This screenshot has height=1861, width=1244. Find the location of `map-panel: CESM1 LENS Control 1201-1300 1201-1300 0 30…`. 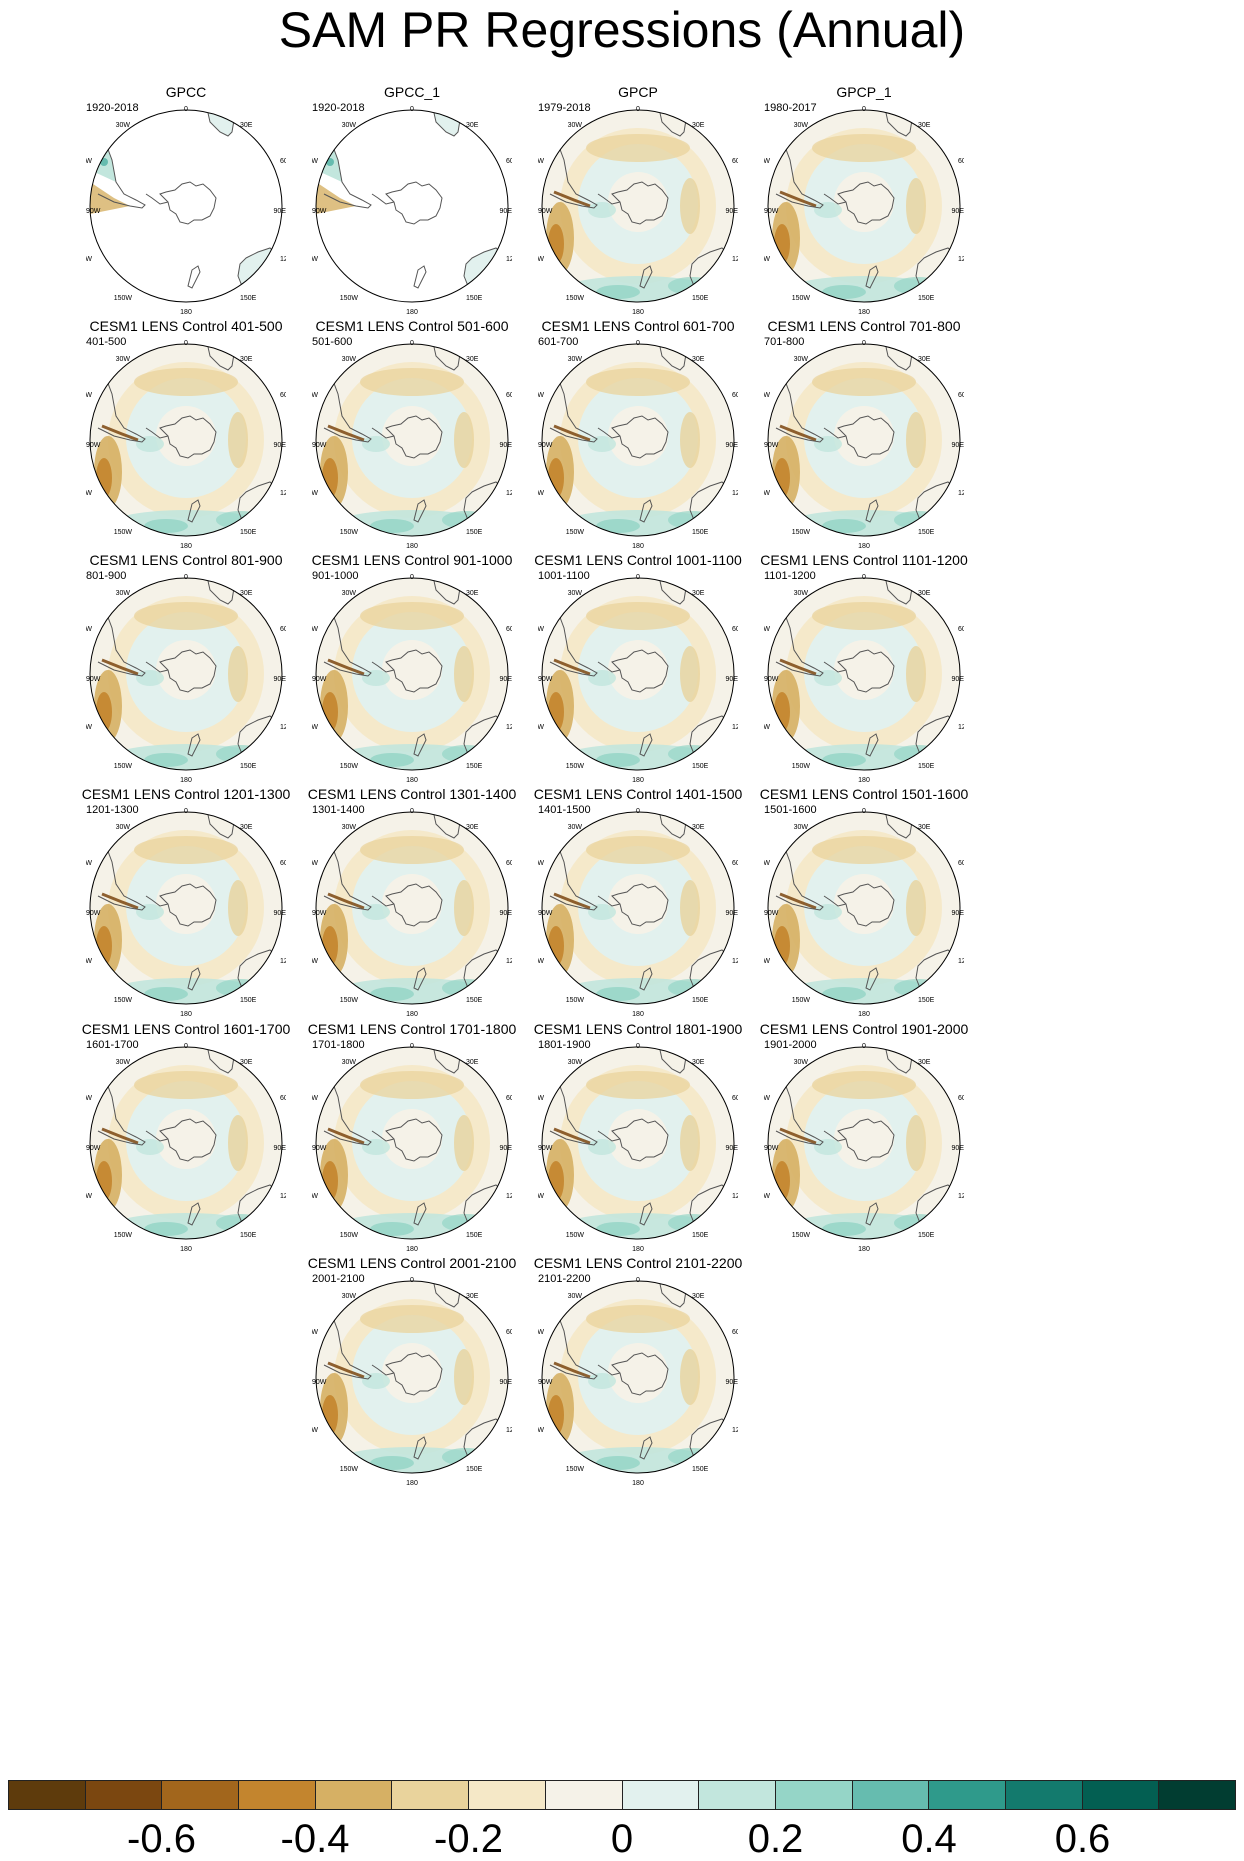

map-panel: CESM1 LENS Control 1201-1300 1201-1300 0 30… is located at coordinates (218, 923).